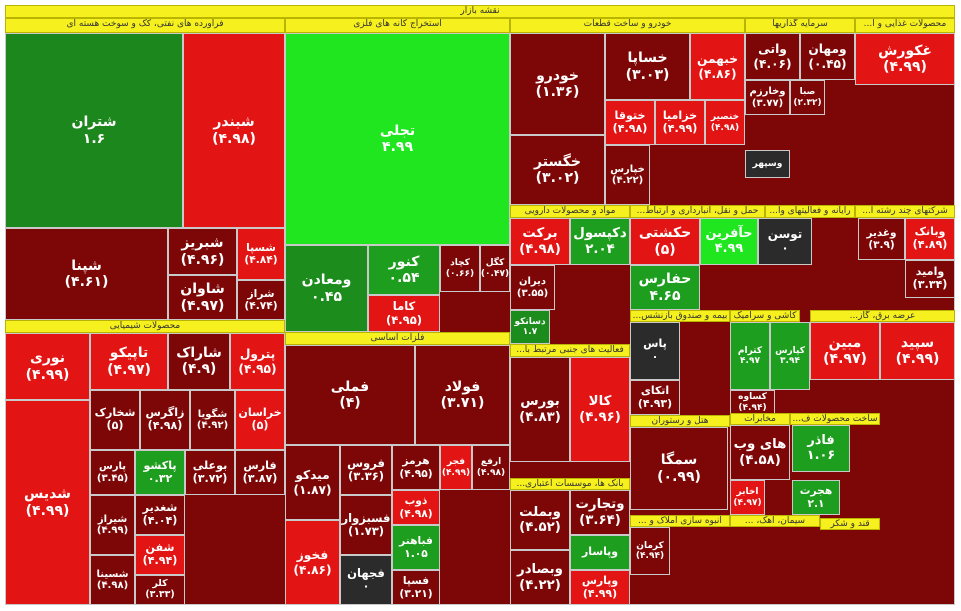 The image size is (961, 611). I want to click on stock-tile: خبهمن (۴.۸۶), so click(717, 66).